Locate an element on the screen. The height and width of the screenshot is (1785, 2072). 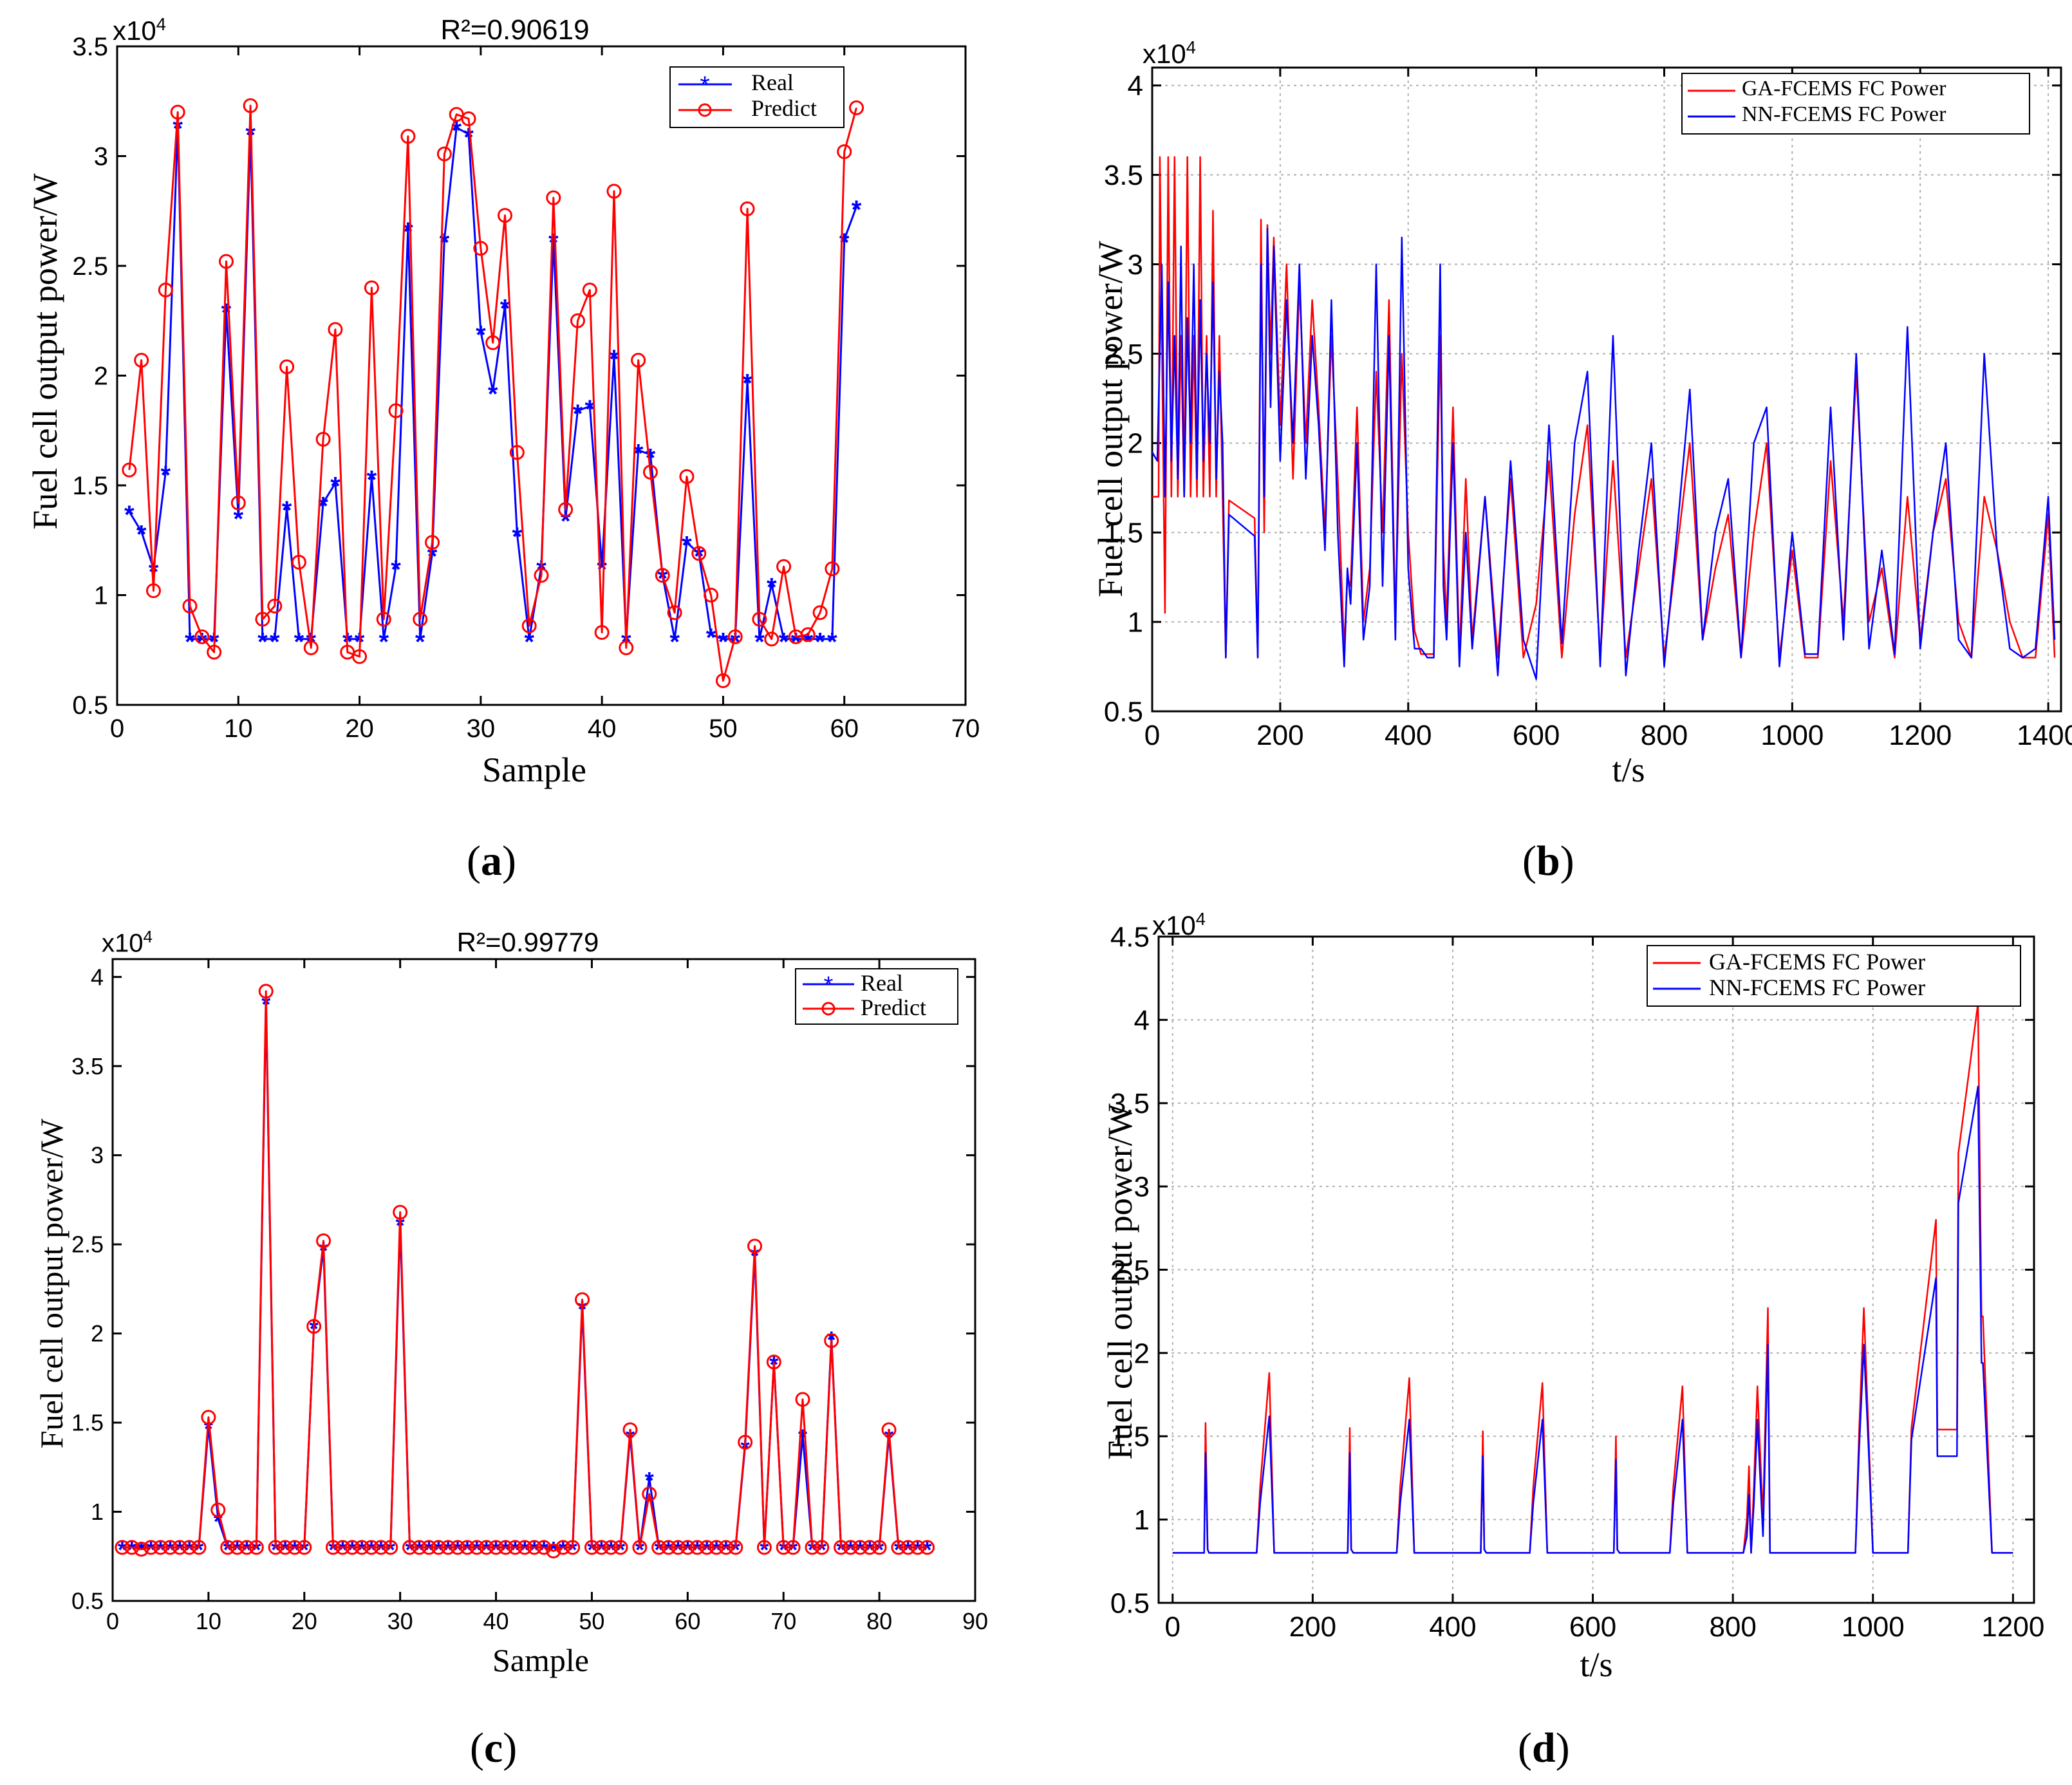
y-tick-label: 1 is located at coordinates (1135, 623).